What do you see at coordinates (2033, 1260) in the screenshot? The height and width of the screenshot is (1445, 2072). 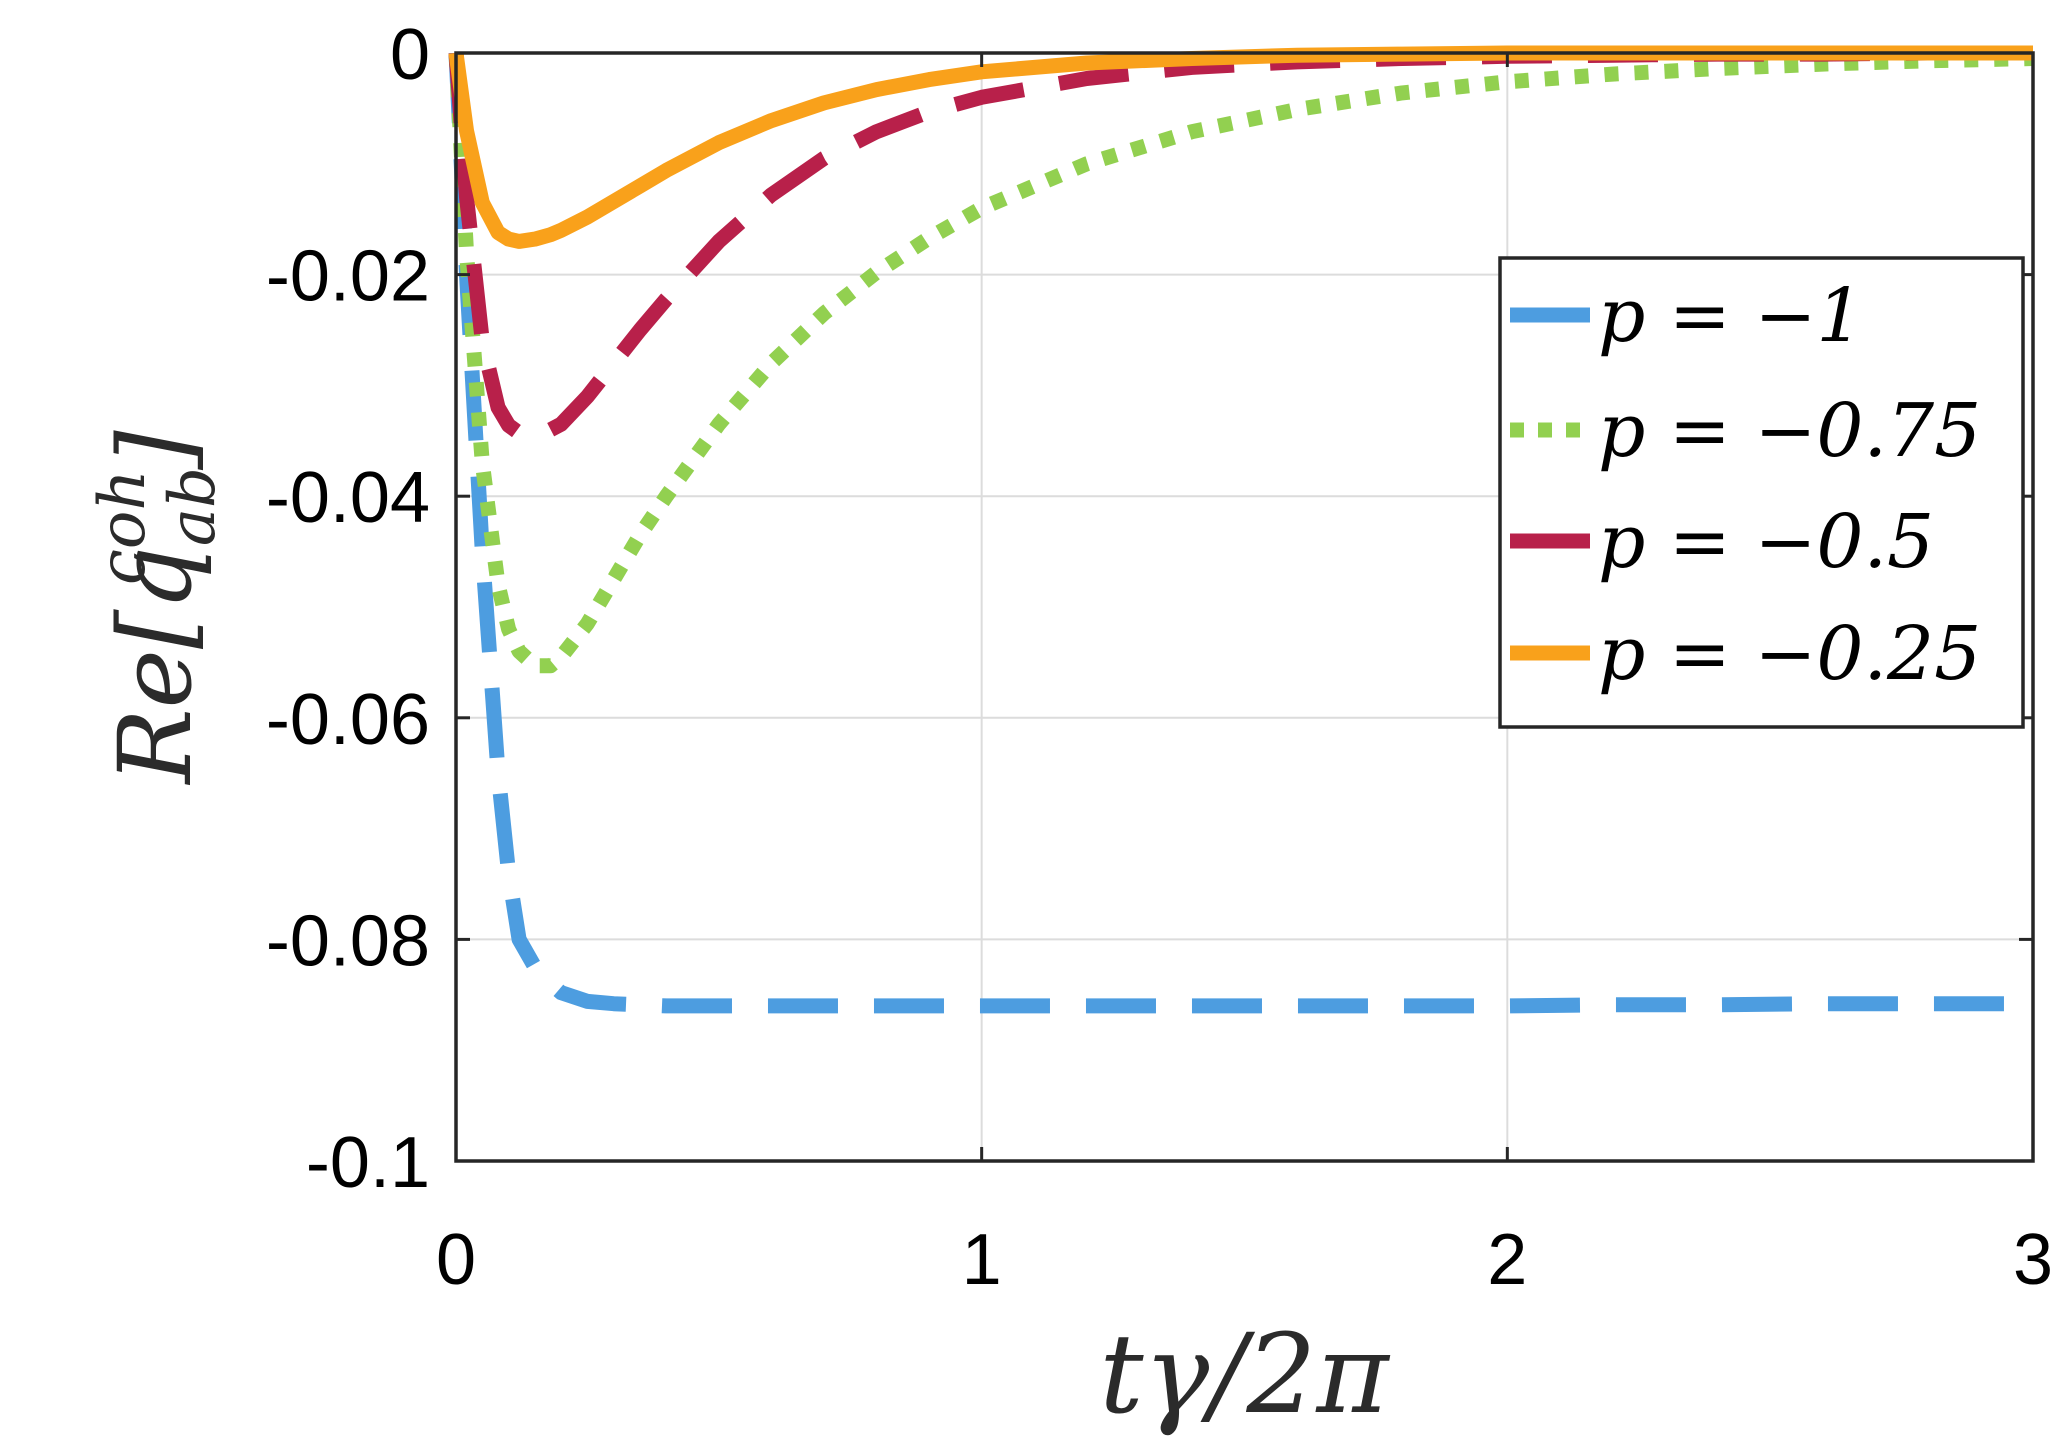 I see `x-tick-label: 3` at bounding box center [2033, 1260].